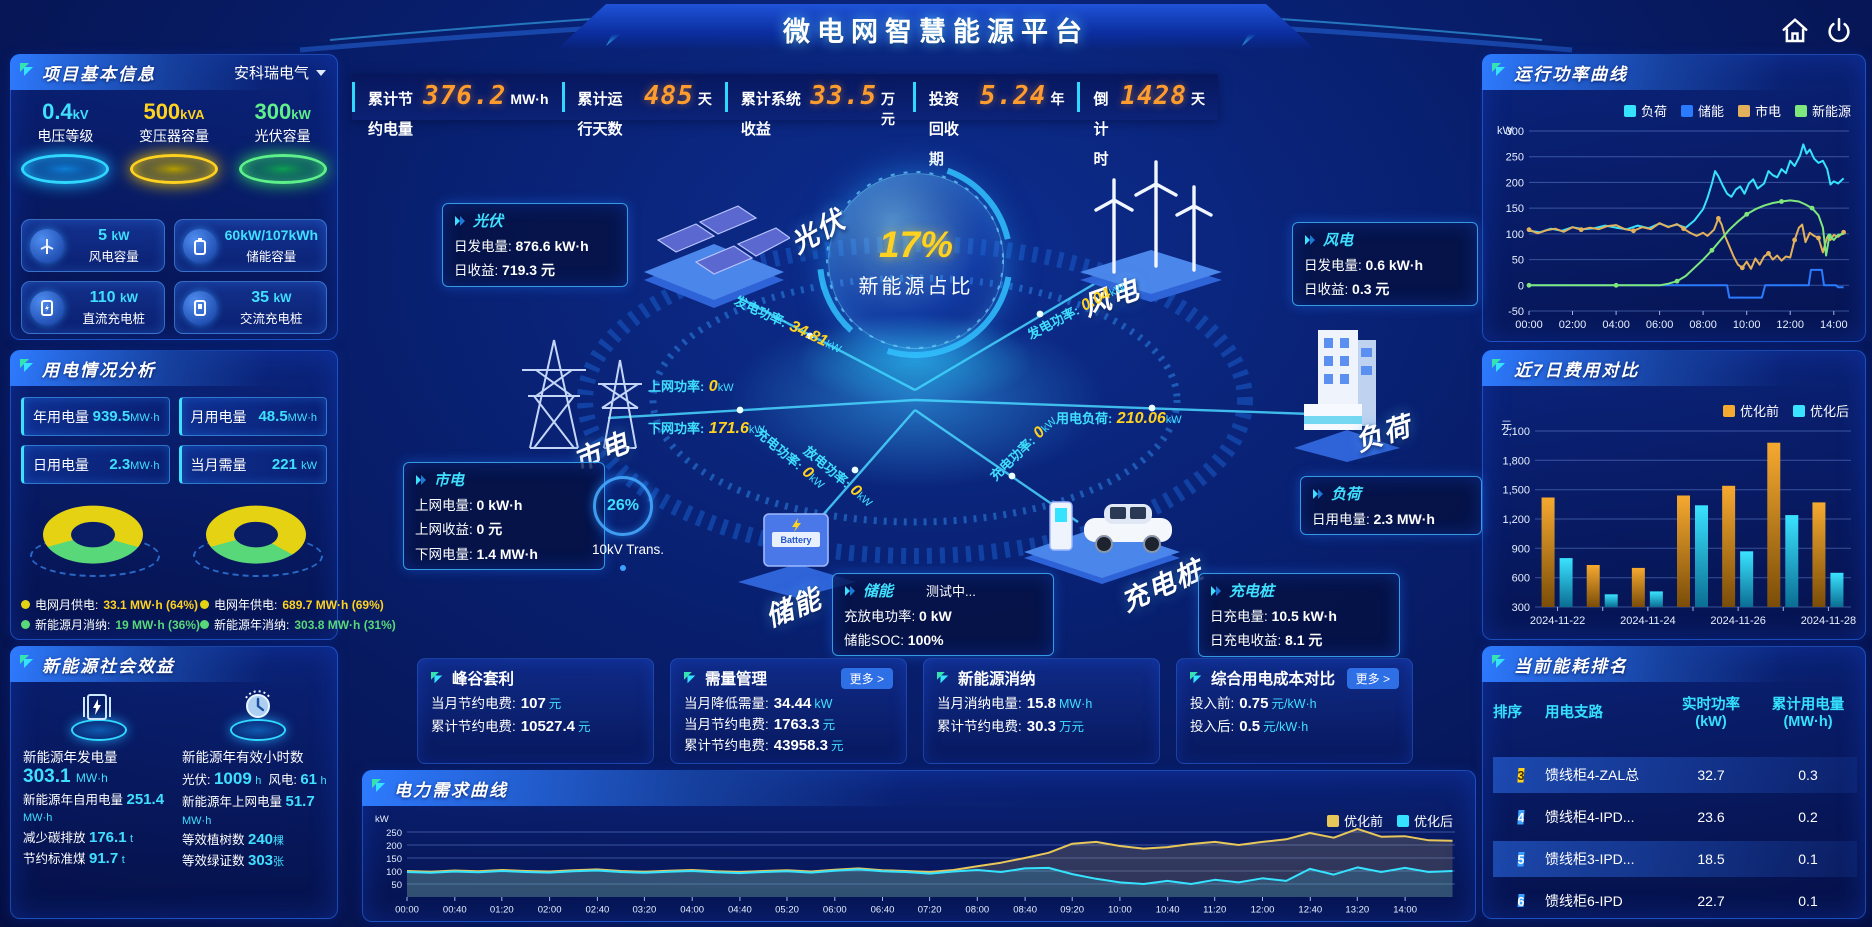  Describe the element at coordinates (1645, 110) in the screenshot. I see `legend-load: 负荷` at that location.